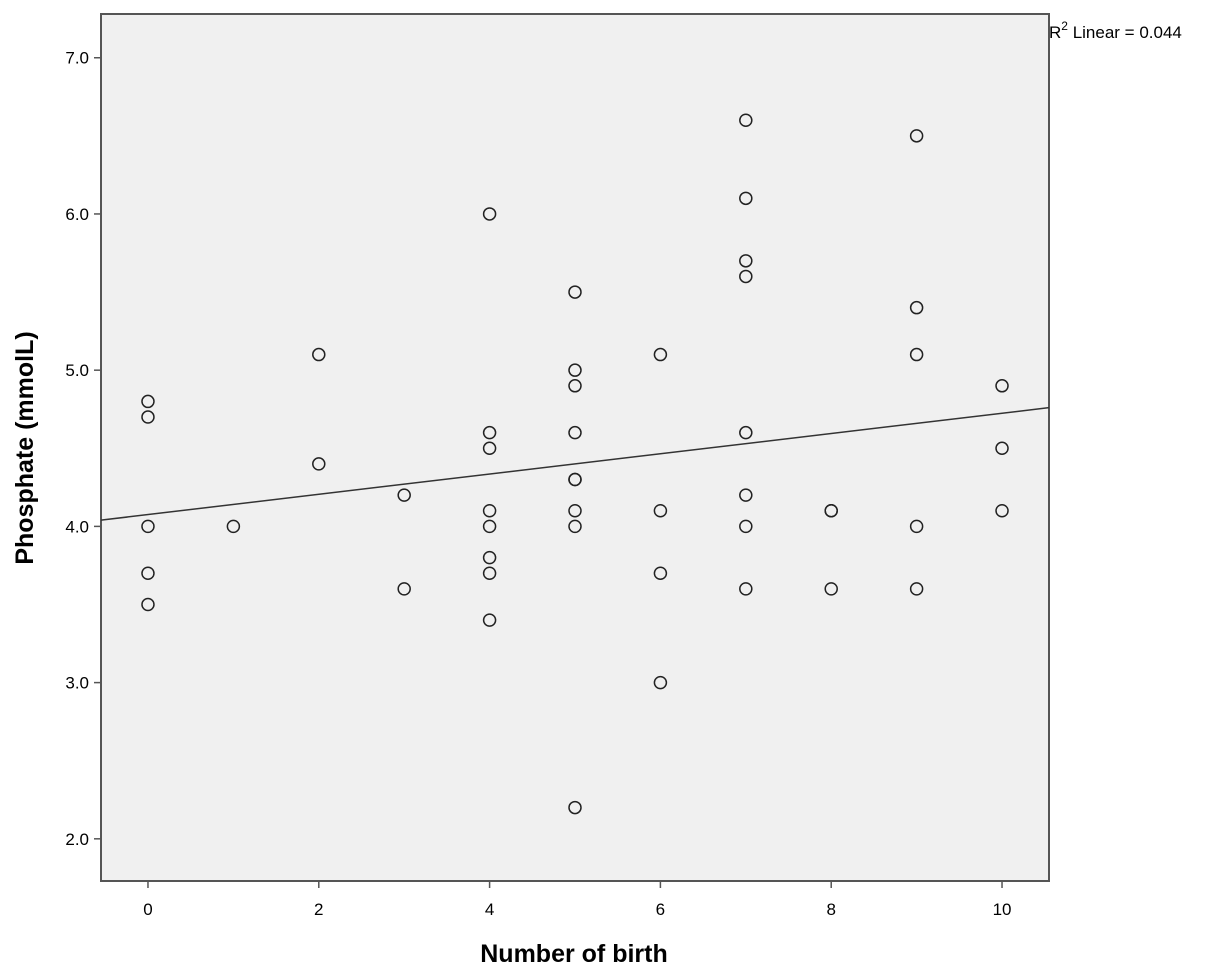 This screenshot has width=1232, height=971. Describe the element at coordinates (1125, 32) in the screenshot. I see `r-squared-value: Linear = 0.044` at that location.